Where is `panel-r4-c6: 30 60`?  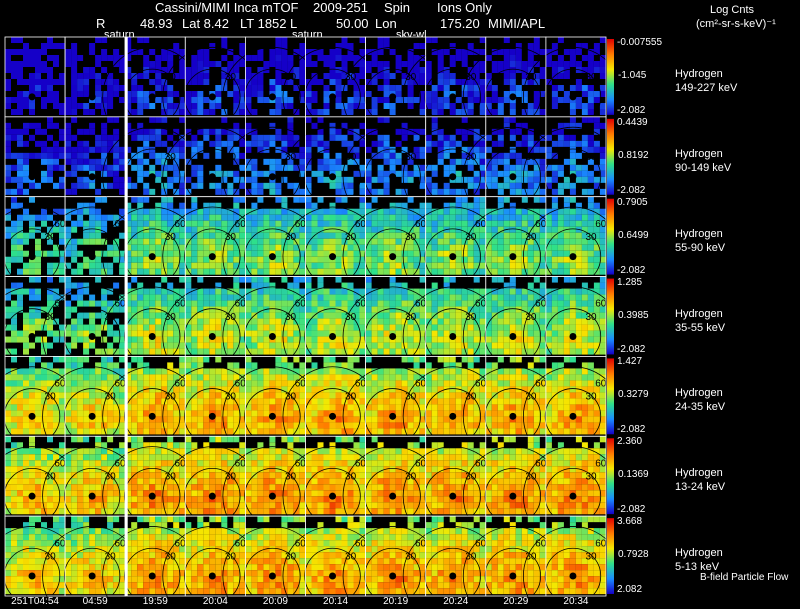 panel-r4-c6: 30 60 is located at coordinates (392, 411).